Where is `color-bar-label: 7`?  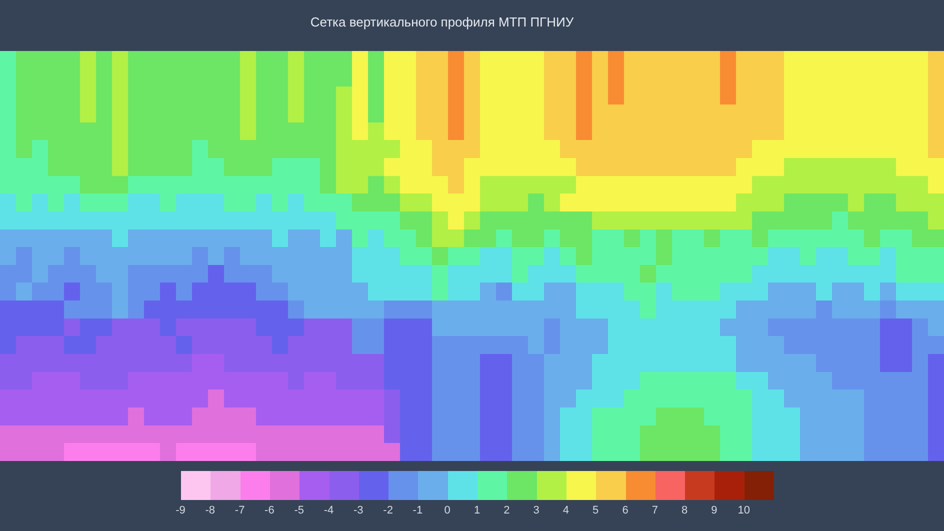 color-bar-label: 7 is located at coordinates (655, 510).